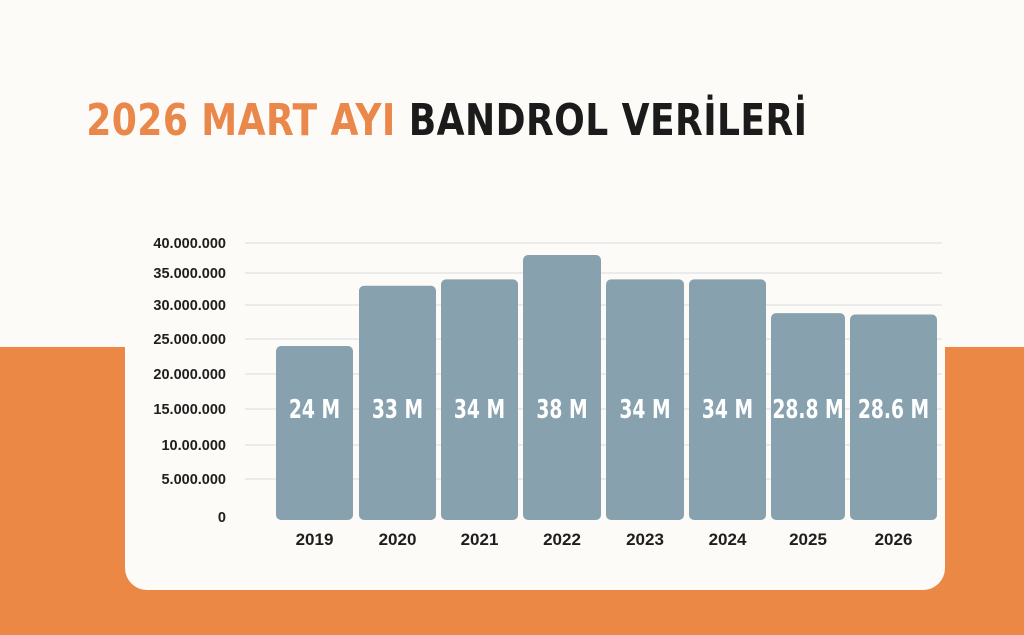 Image resolution: width=1024 pixels, height=635 pixels. Describe the element at coordinates (608, 120) in the screenshot. I see `title-main: BANDROL VERİLERİ` at that location.